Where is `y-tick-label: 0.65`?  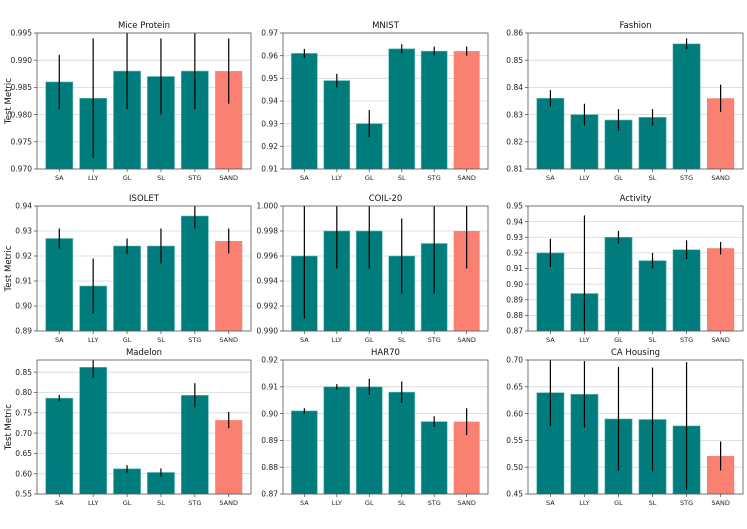 y-tick-label: 0.65 is located at coordinates (23, 453).